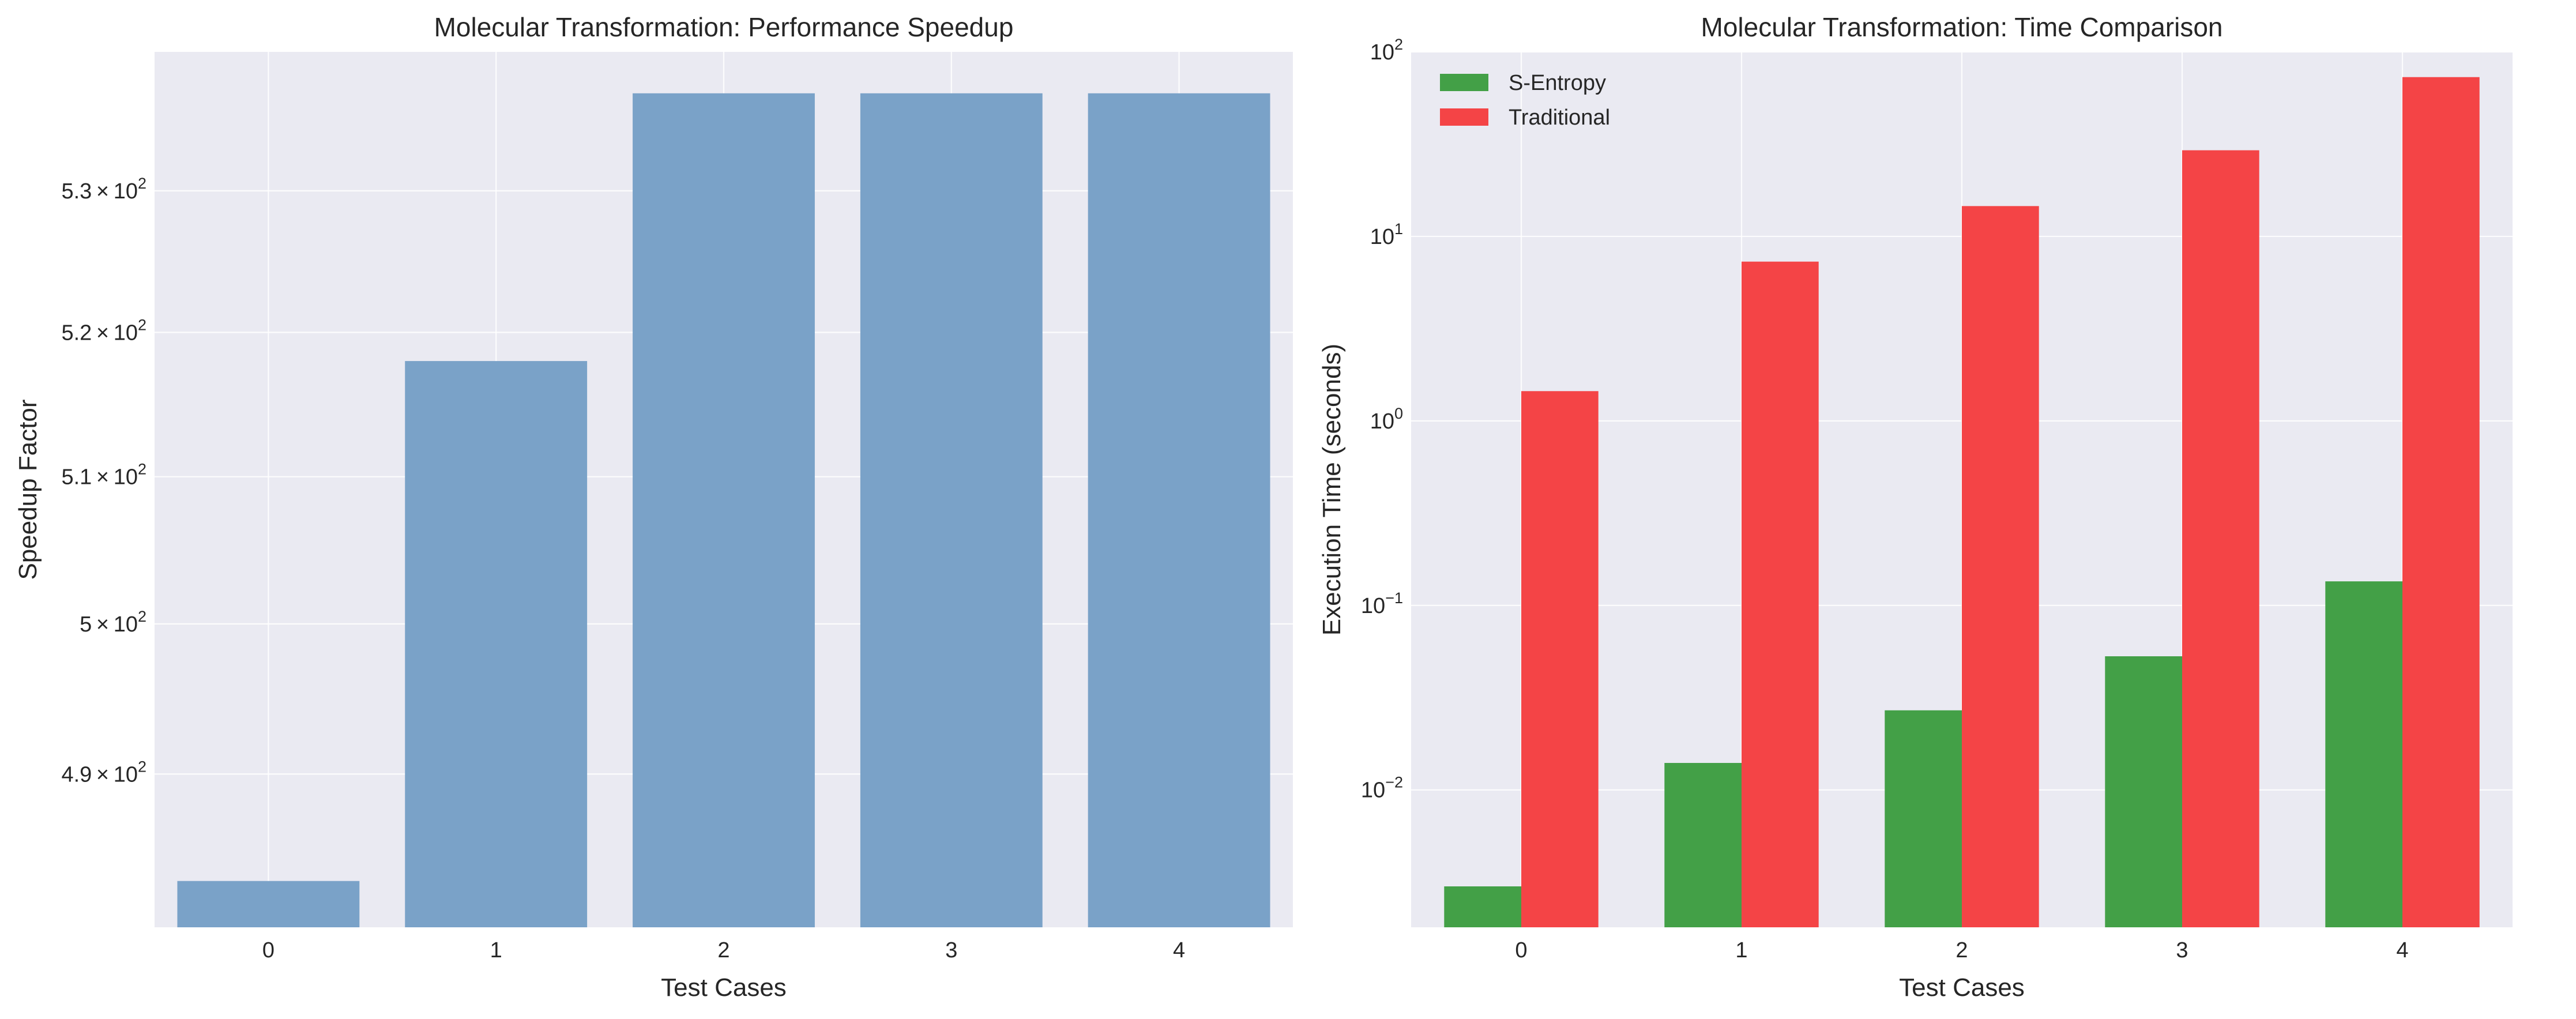 The image size is (2576, 1019). I want to click on speedup-x-tick-label: 2, so click(723, 950).